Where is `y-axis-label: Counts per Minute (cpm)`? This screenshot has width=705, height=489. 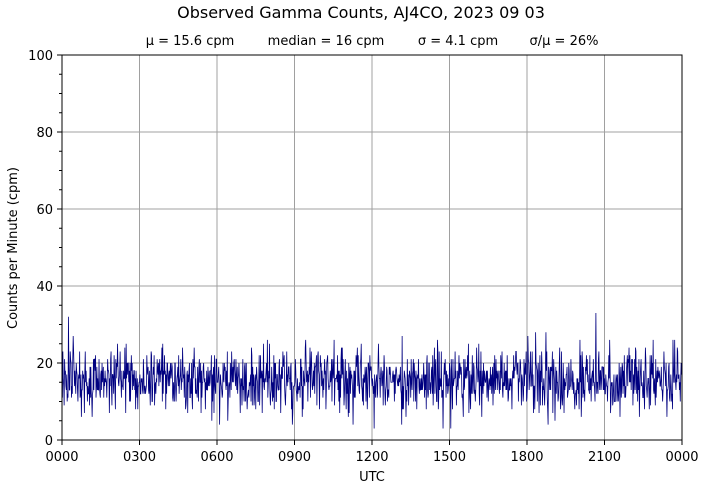 y-axis-label: Counts per Minute (cpm) is located at coordinates (13, 248).